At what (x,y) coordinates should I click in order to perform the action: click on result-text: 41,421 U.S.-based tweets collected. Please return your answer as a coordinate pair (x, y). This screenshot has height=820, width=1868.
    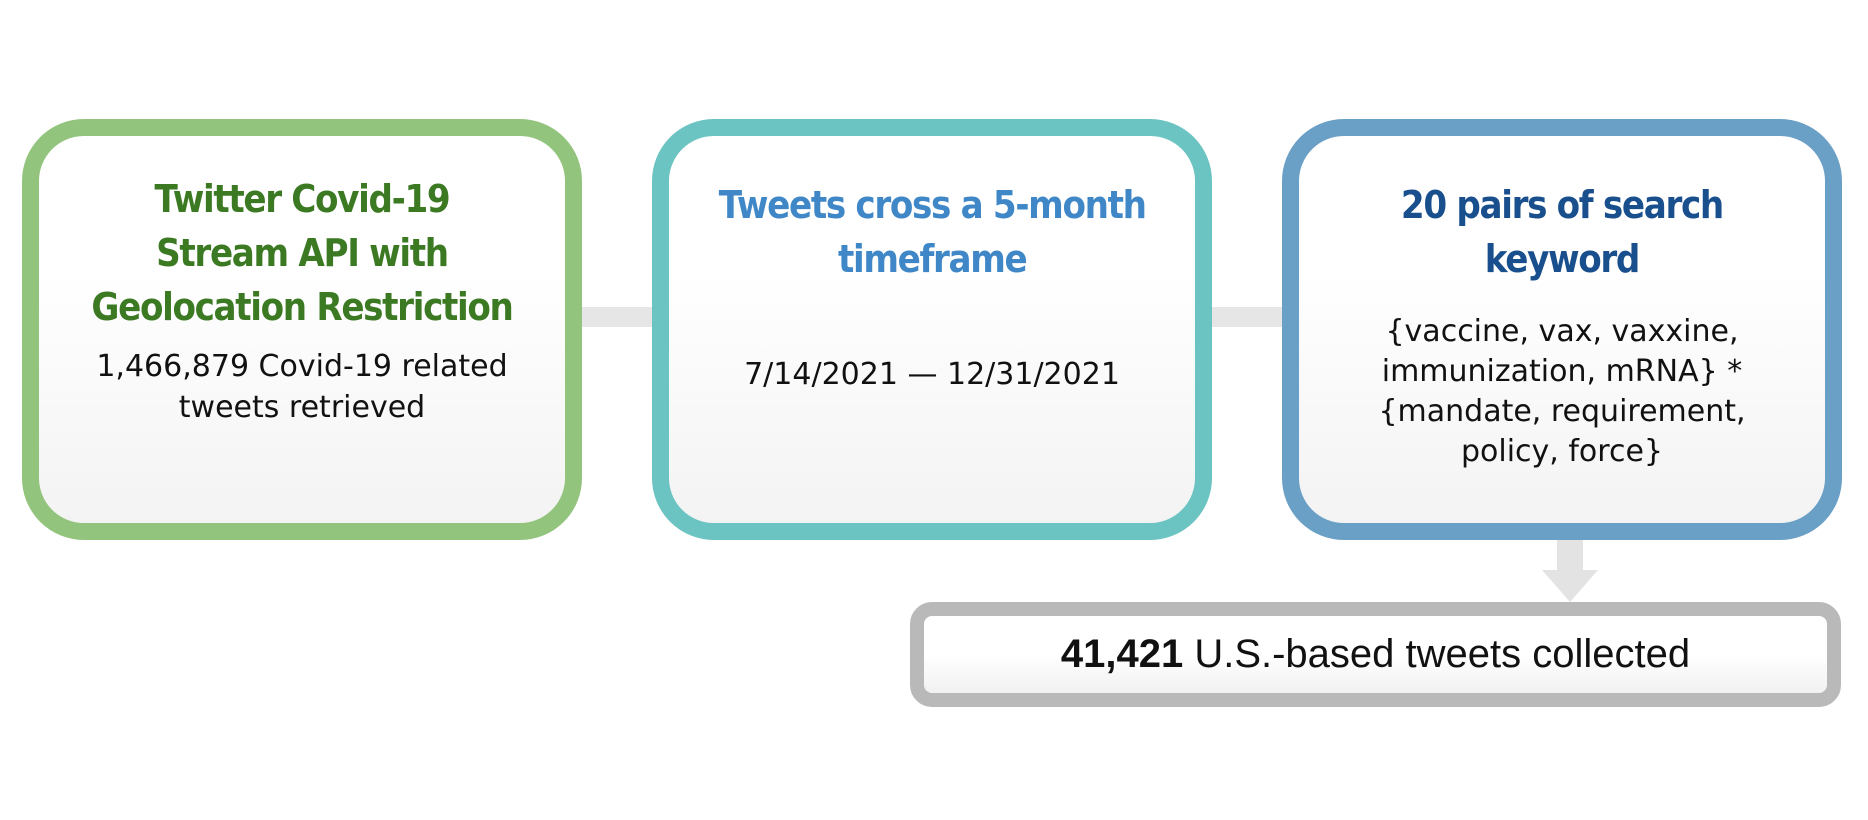
    Looking at the image, I should click on (1375, 654).